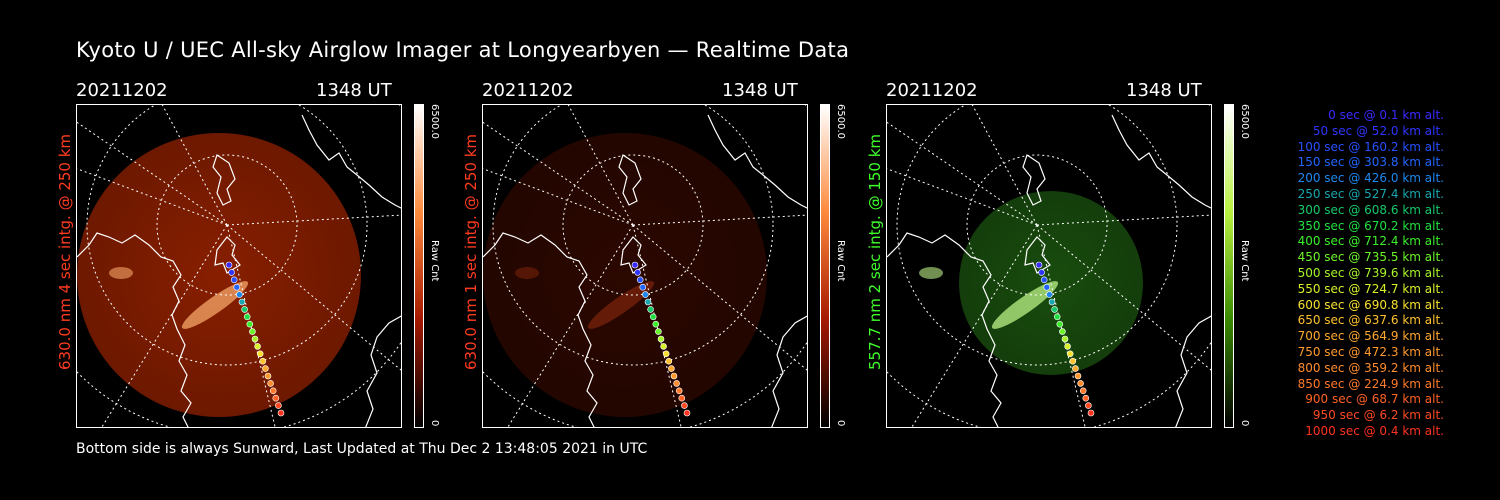 This screenshot has height=500, width=1500. Describe the element at coordinates (1370, 193) in the screenshot. I see `legend-row: 250 sec @ 527.4 km alt.` at that location.